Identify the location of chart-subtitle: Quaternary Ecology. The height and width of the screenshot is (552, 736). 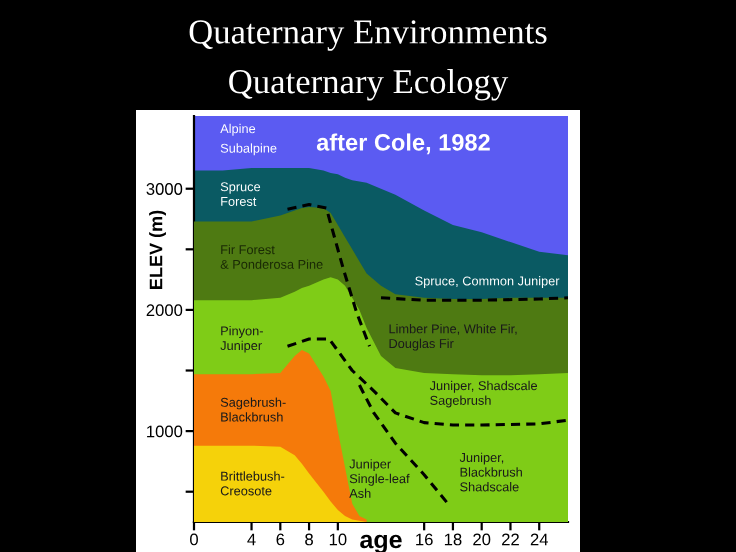
(369, 85).